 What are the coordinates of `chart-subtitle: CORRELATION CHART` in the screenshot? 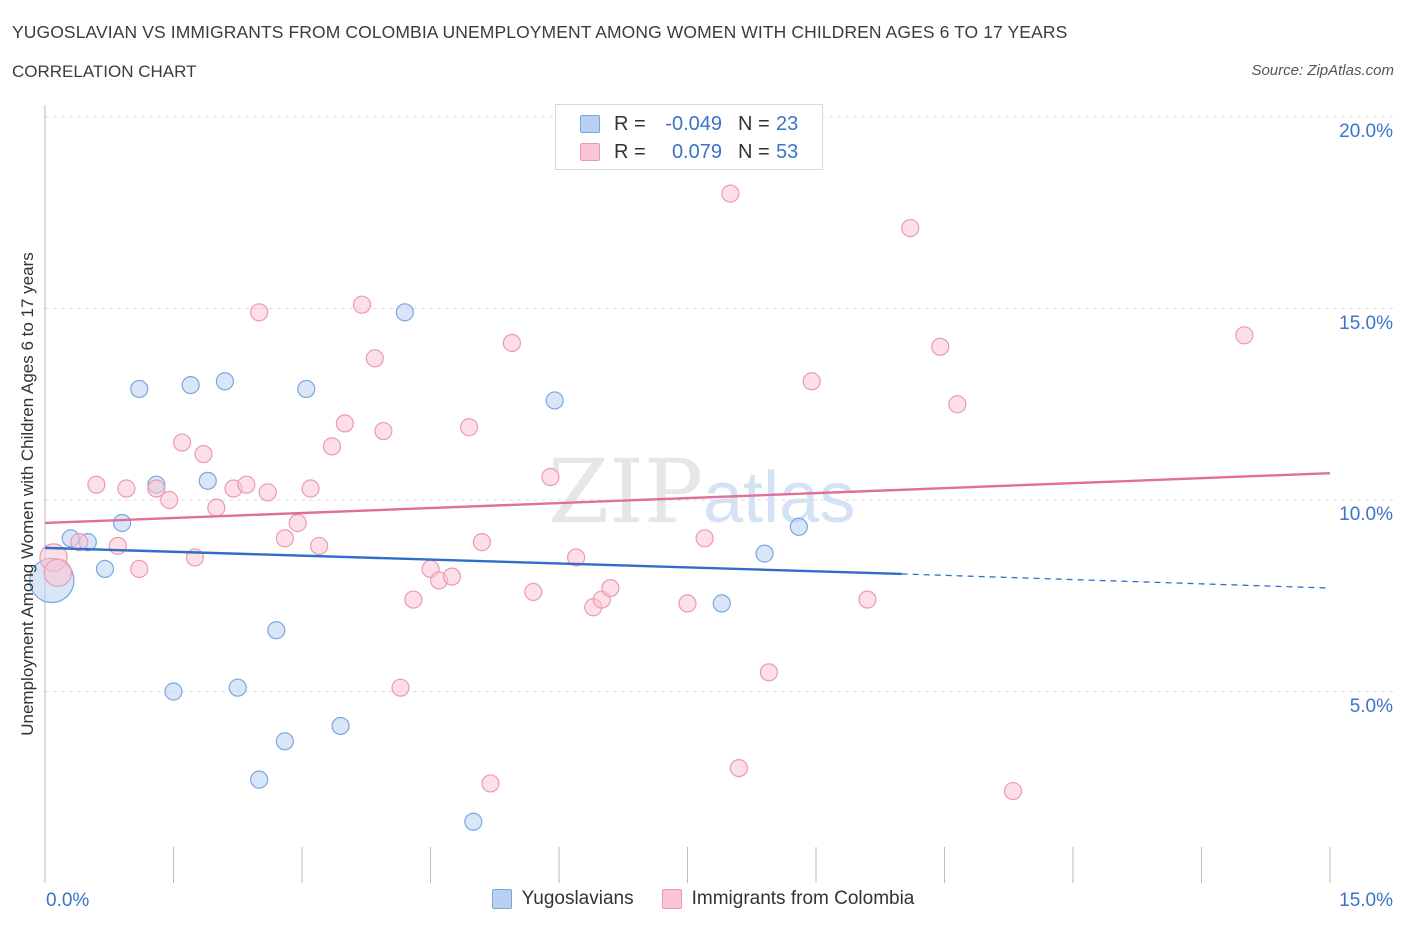 It's located at (104, 71).